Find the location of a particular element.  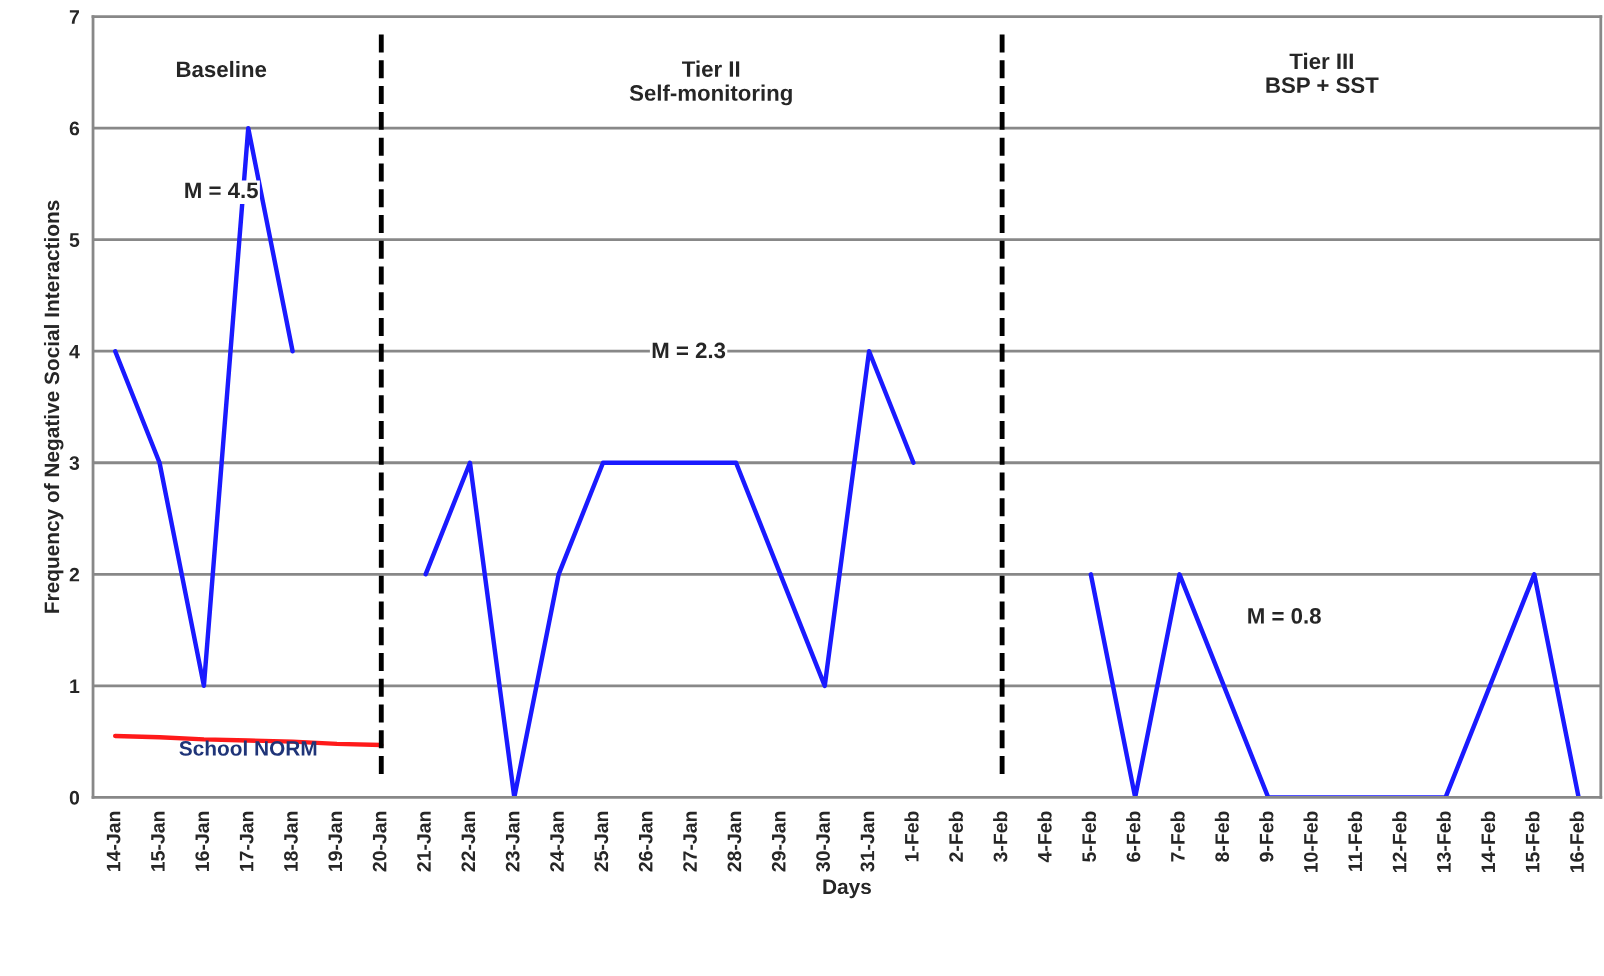

x-tick-label: 8-Feb is located at coordinates (1222, 836).